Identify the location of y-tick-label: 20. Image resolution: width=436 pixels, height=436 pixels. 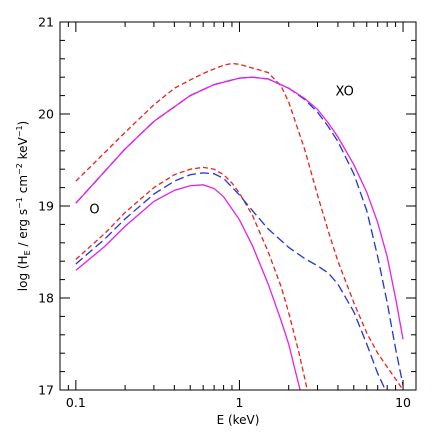
(46, 114).